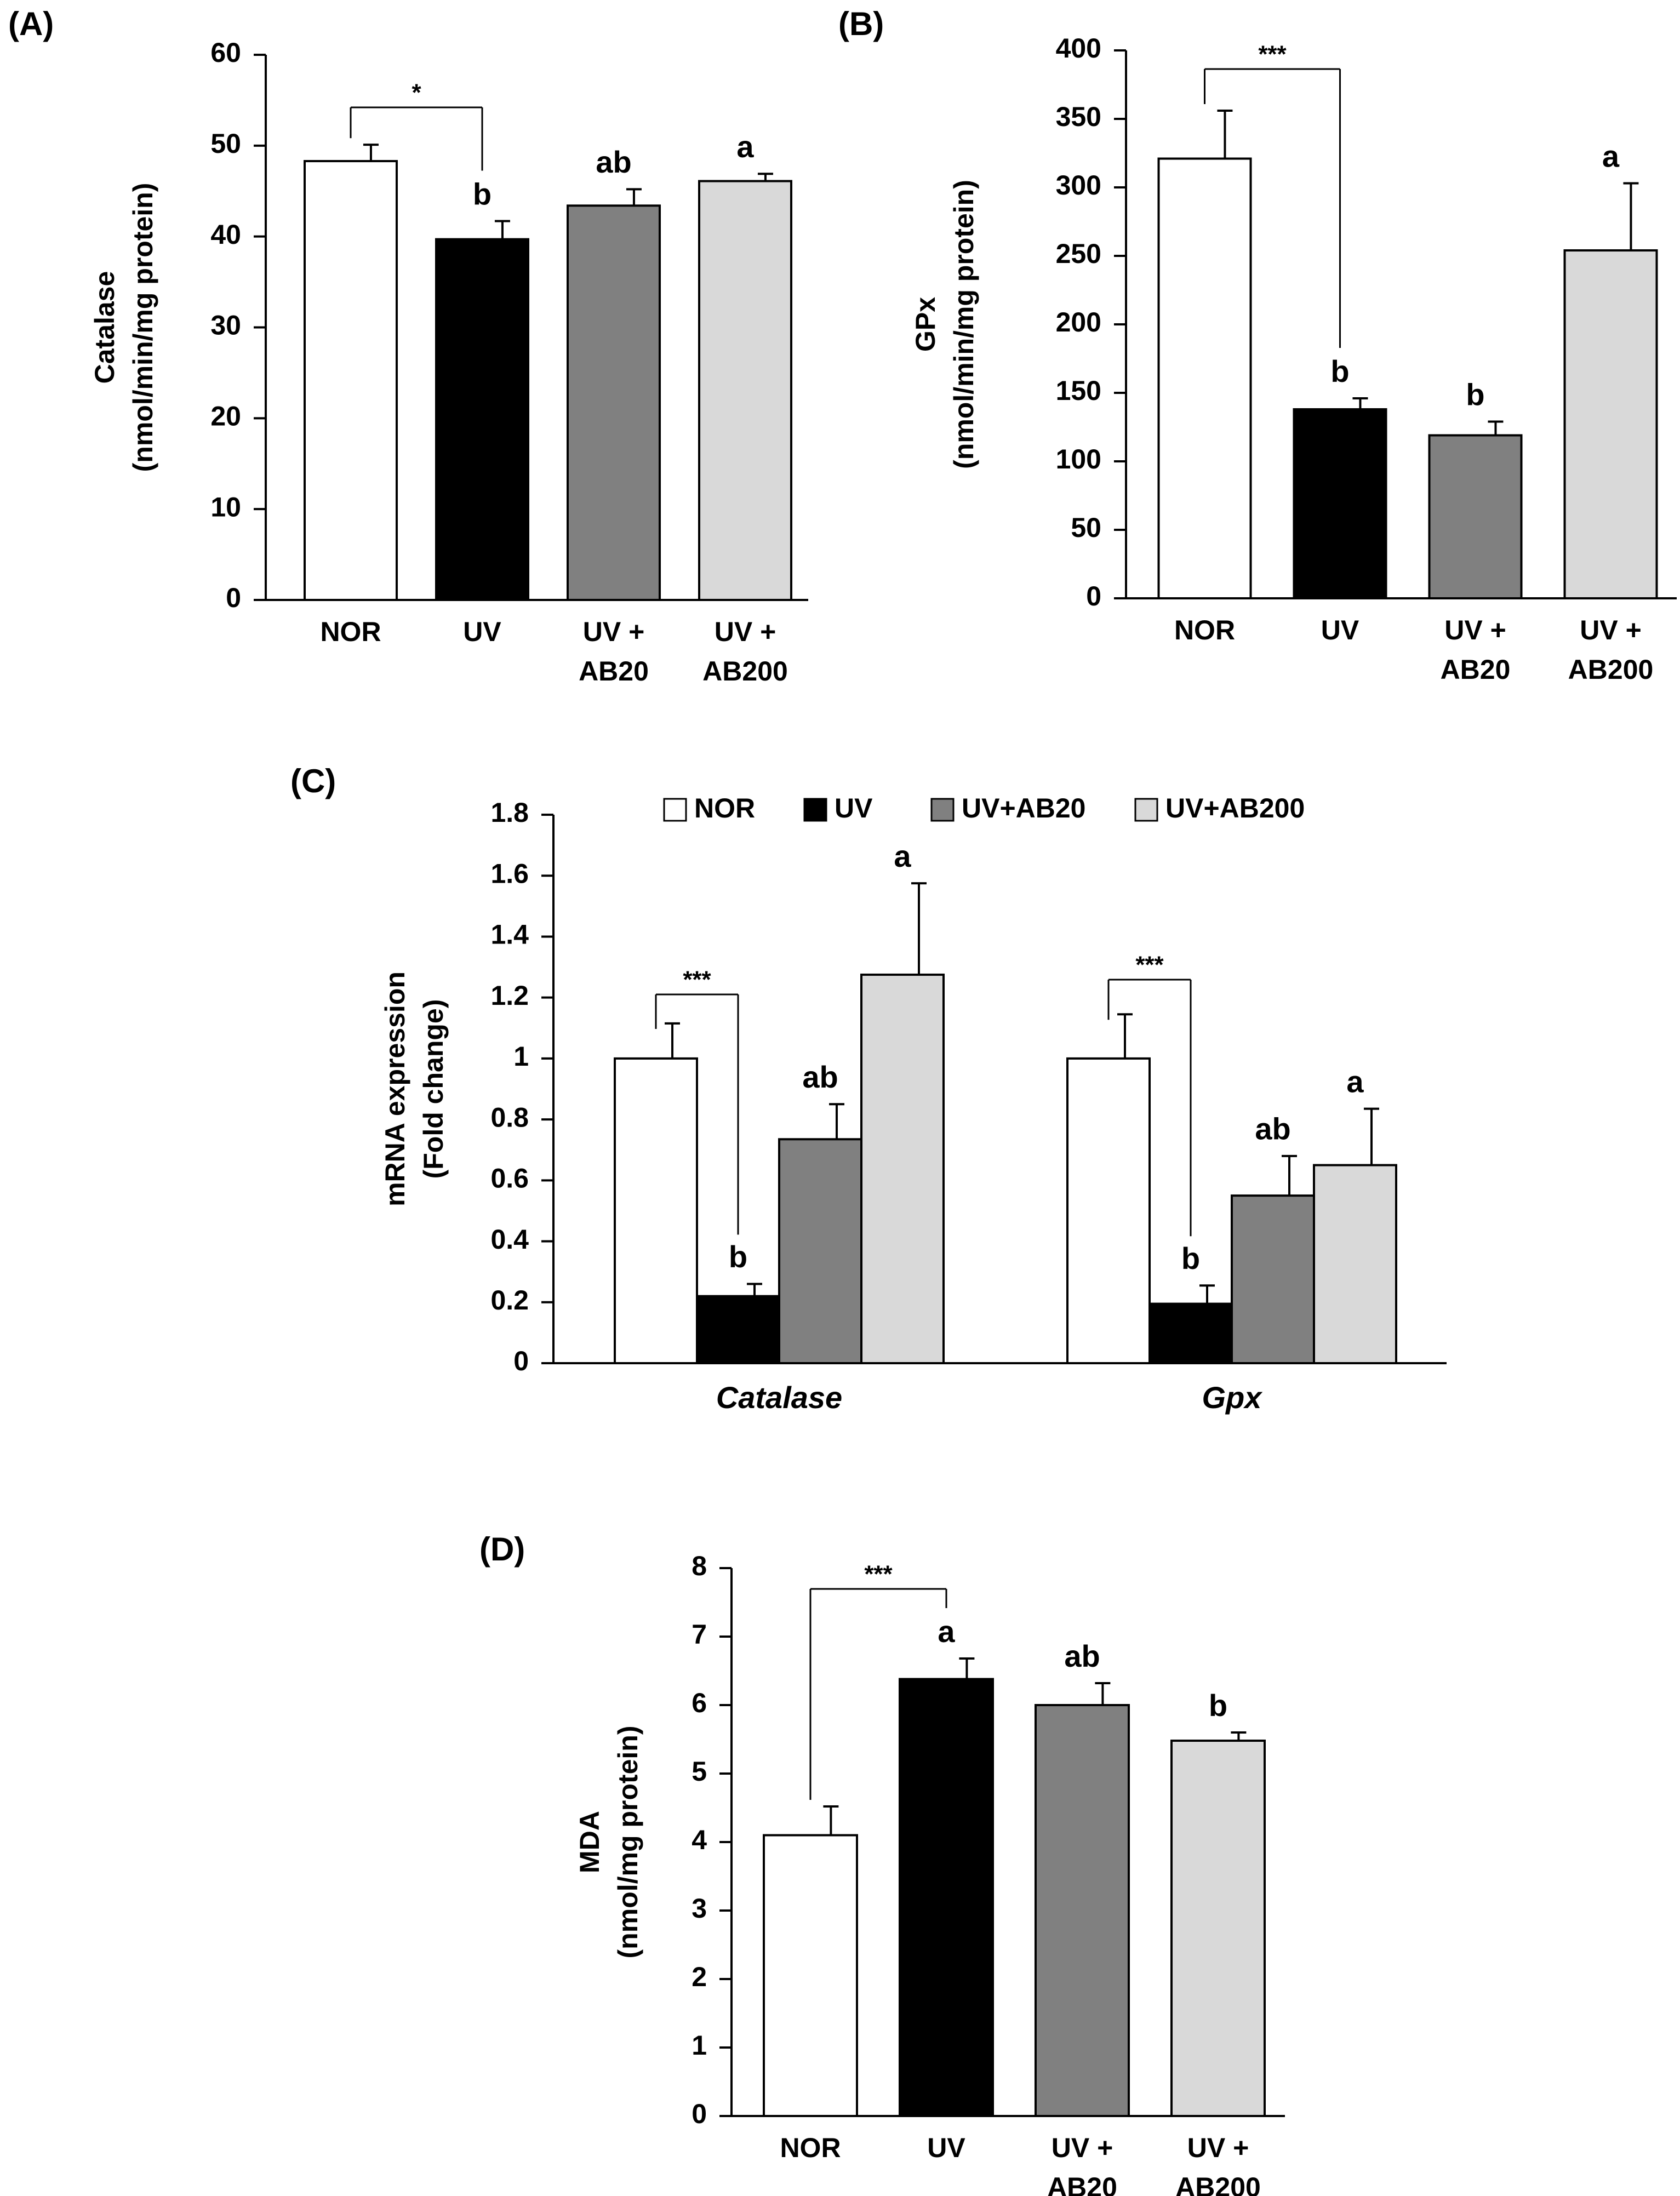 The height and width of the screenshot is (2196, 1680). What do you see at coordinates (699, 1840) in the screenshot?
I see `y-tick-label: 4` at bounding box center [699, 1840].